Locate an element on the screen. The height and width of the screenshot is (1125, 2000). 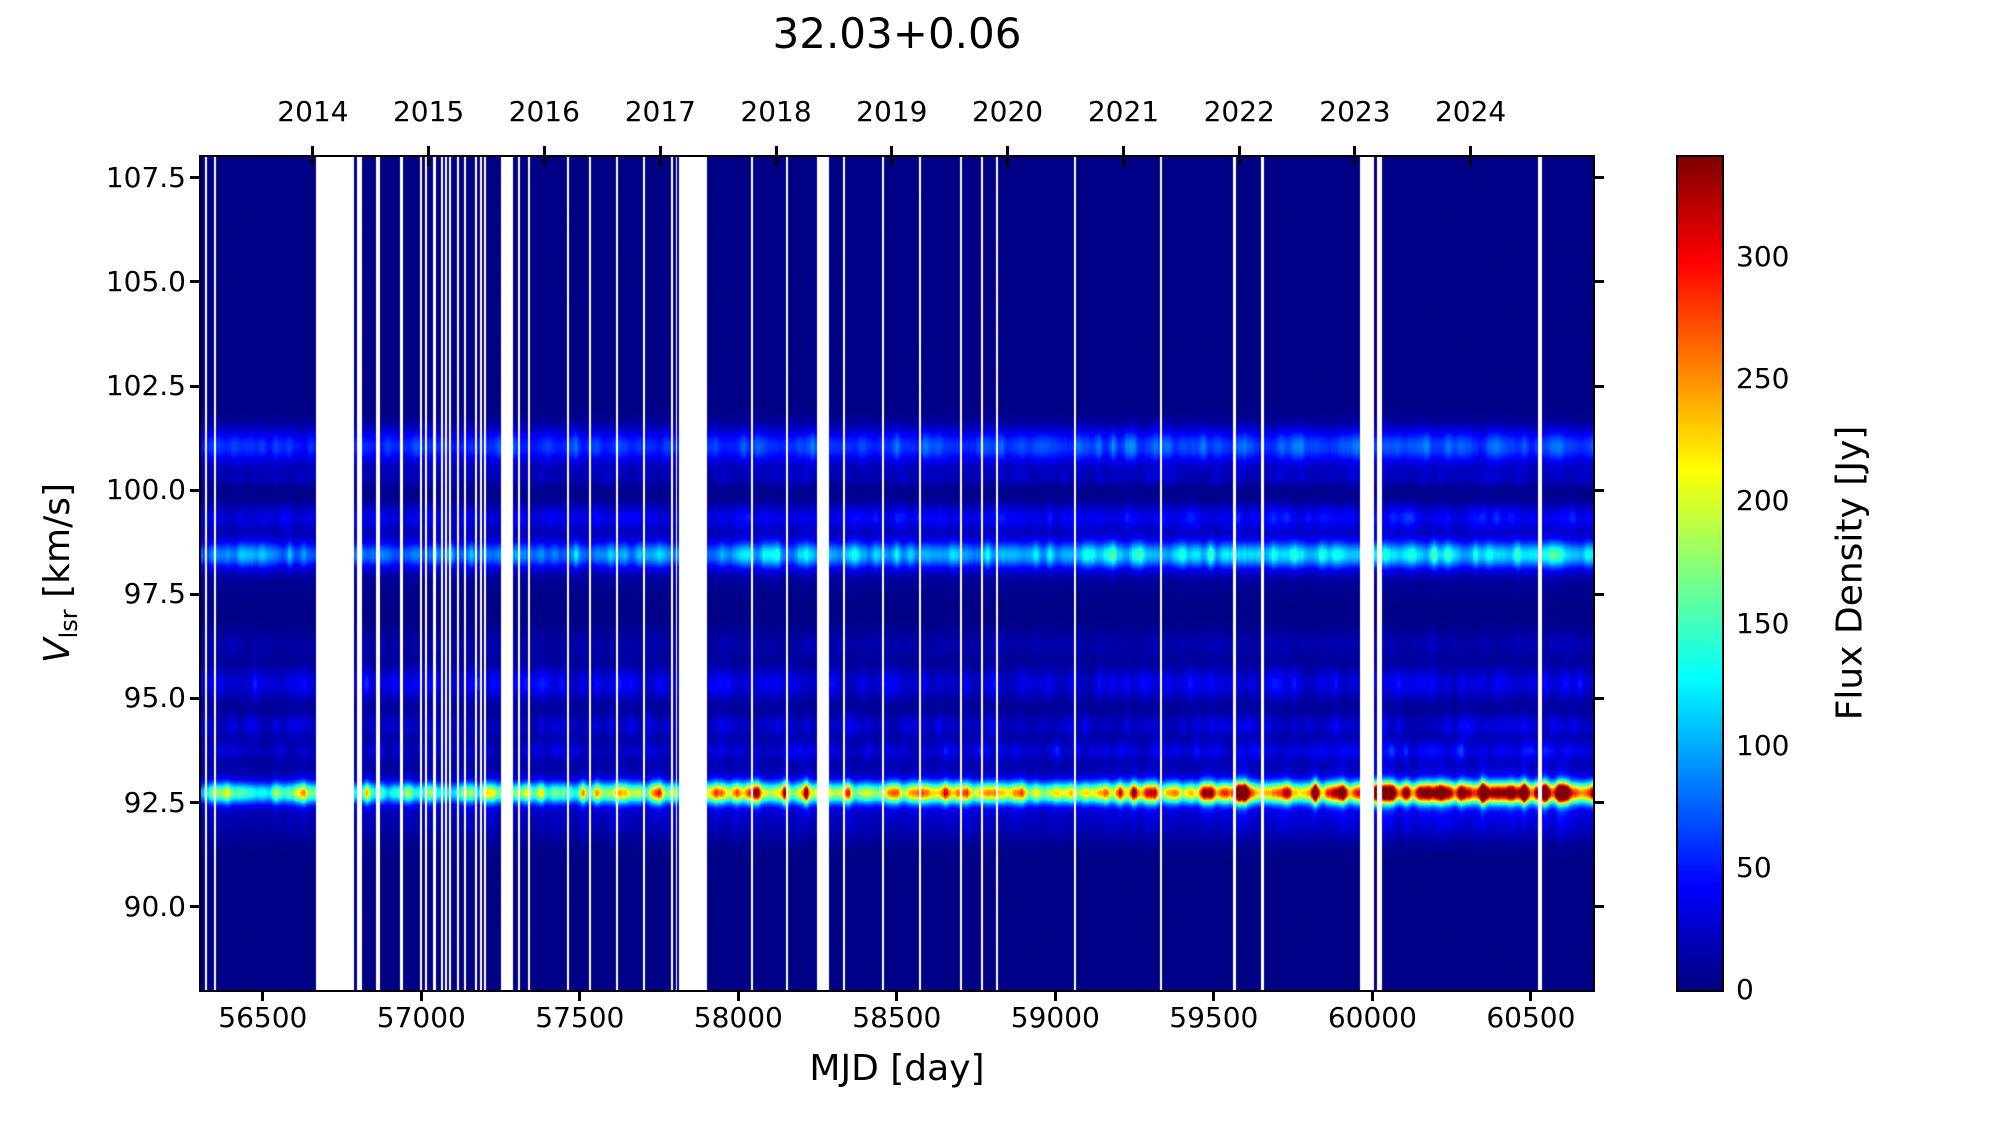
x-tick-label: 60500 is located at coordinates (1531, 1017).